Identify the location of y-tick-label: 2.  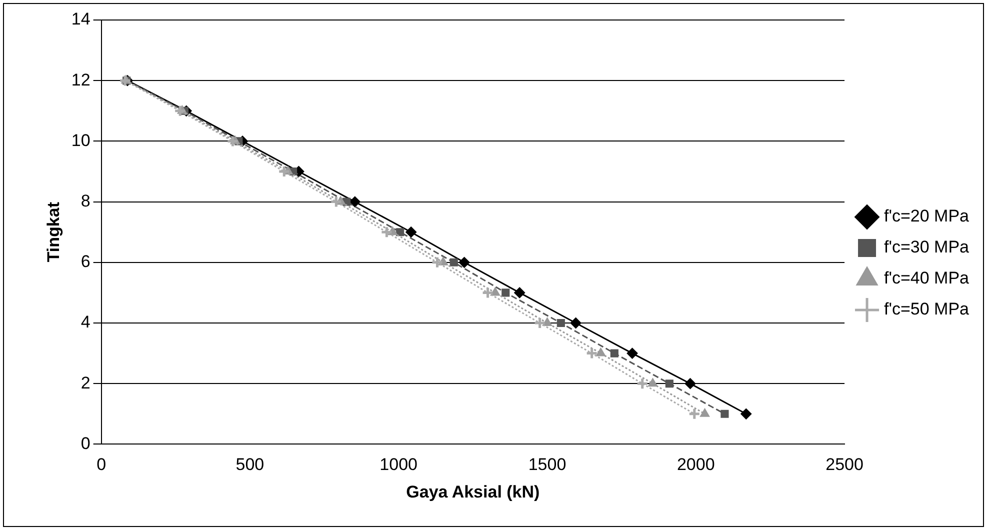
(85, 382).